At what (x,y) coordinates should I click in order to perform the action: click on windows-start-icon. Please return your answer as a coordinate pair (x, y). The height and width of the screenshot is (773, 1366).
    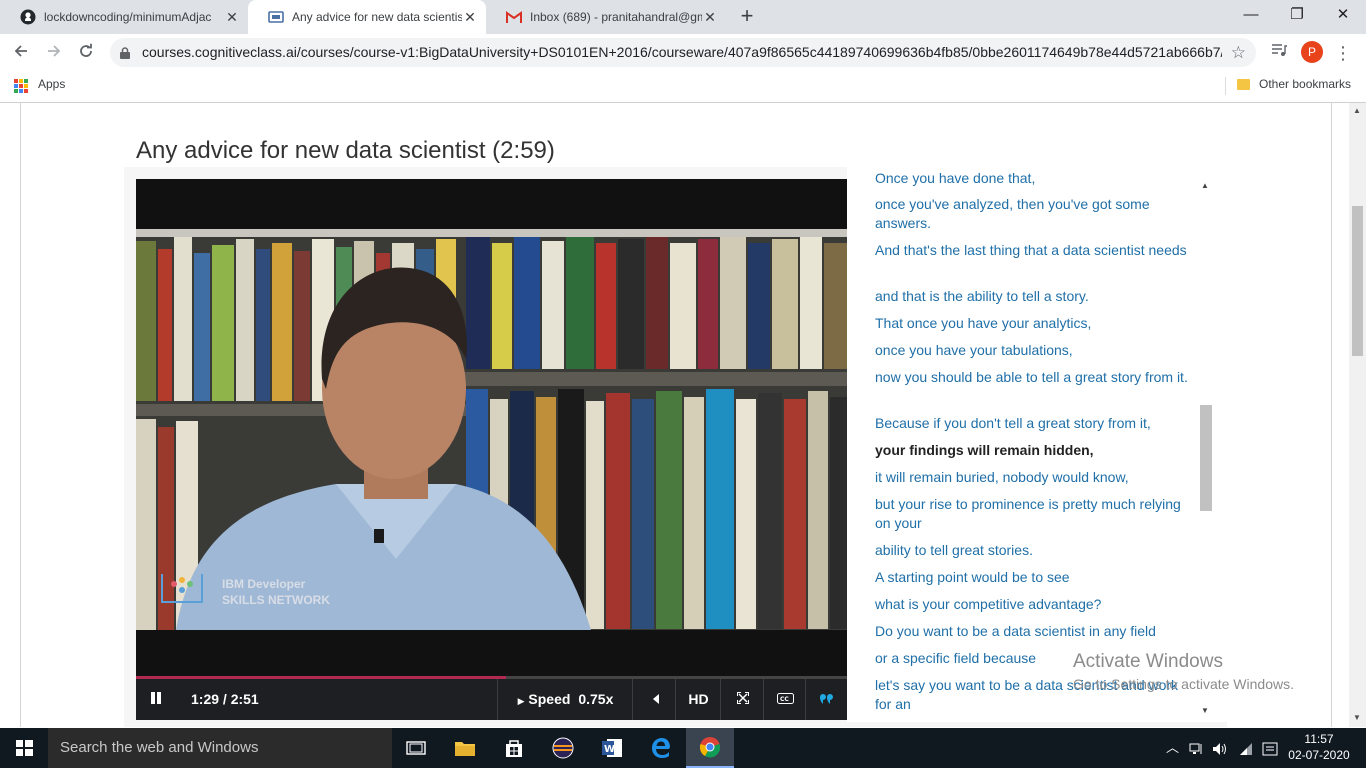
    Looking at the image, I should click on (24, 748).